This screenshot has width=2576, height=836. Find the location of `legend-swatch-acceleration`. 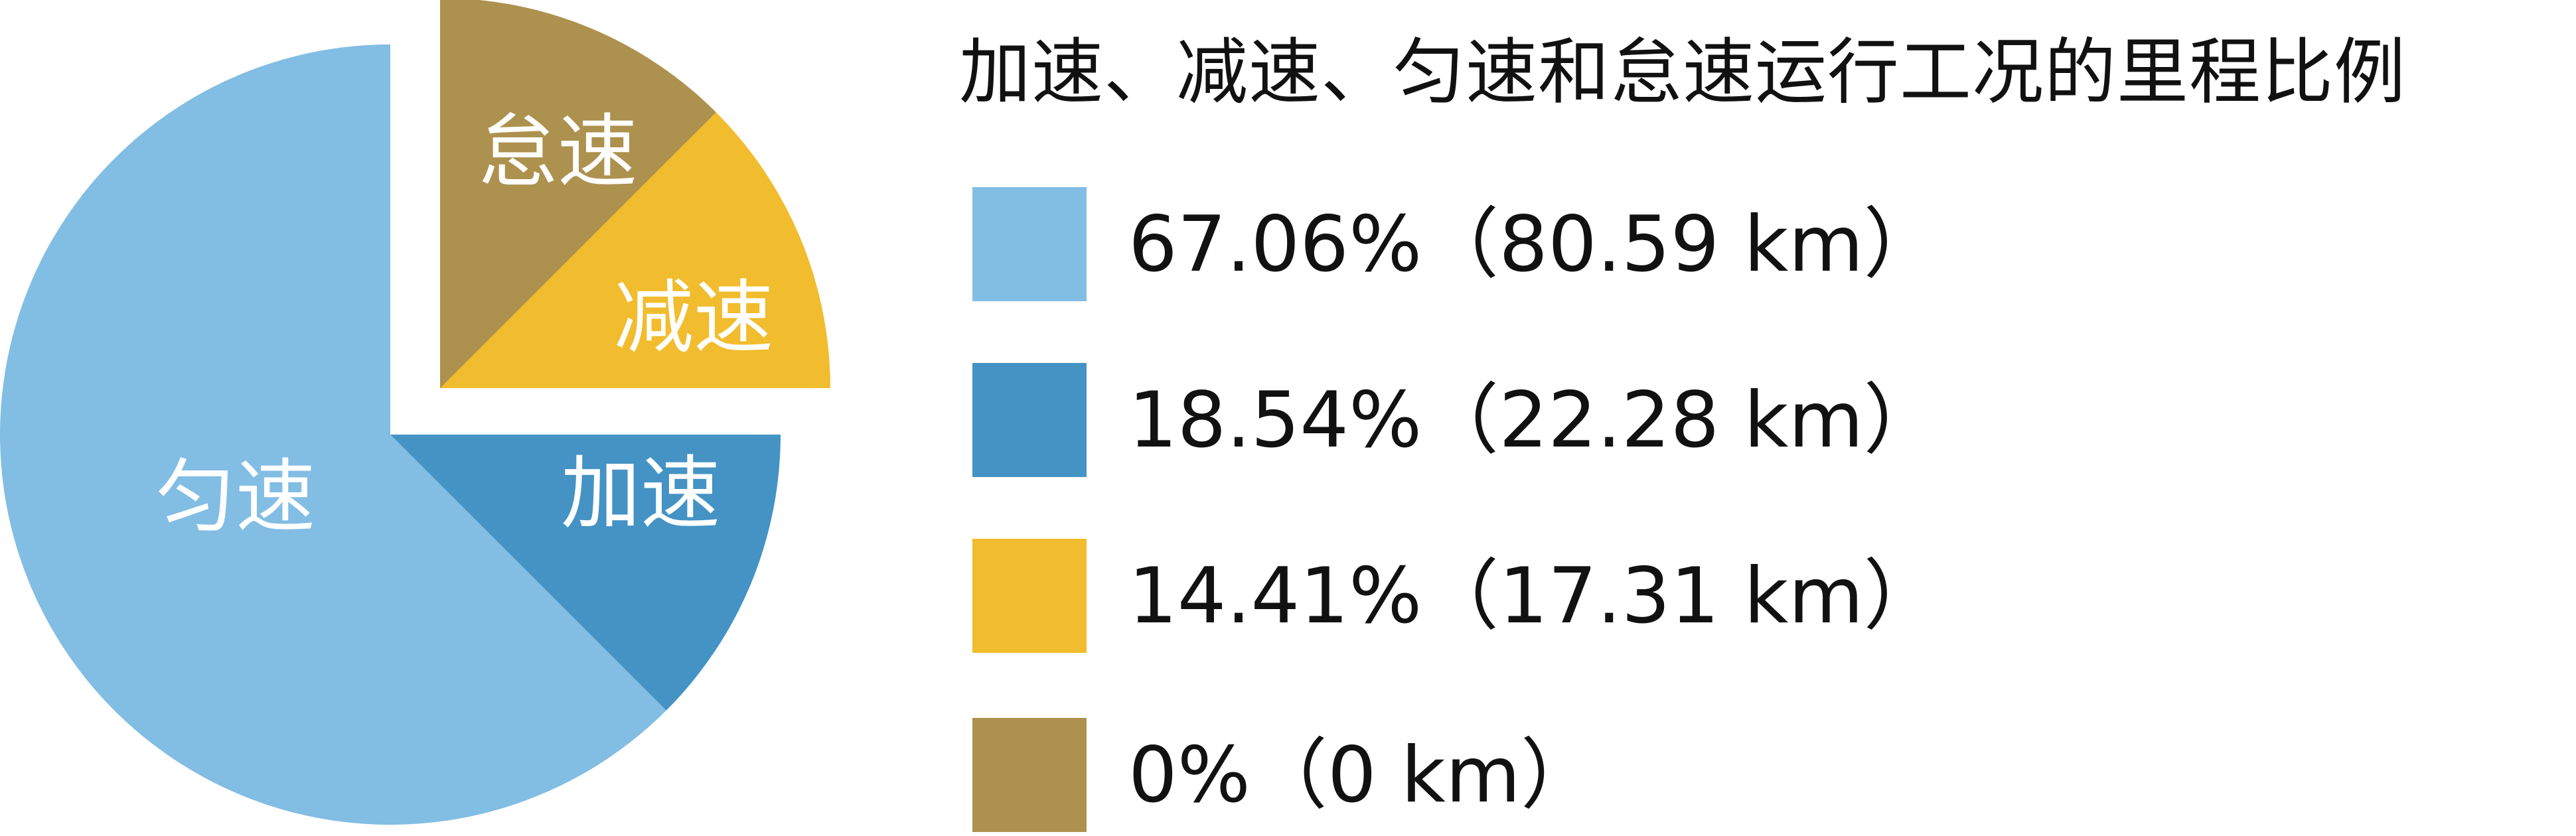

legend-swatch-acceleration is located at coordinates (1030, 420).